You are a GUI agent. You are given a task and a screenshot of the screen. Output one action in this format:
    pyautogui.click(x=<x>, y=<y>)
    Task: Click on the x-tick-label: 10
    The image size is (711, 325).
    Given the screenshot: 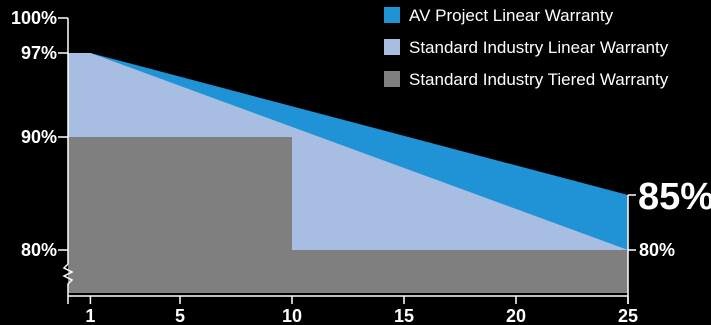 What is the action you would take?
    pyautogui.click(x=292, y=315)
    